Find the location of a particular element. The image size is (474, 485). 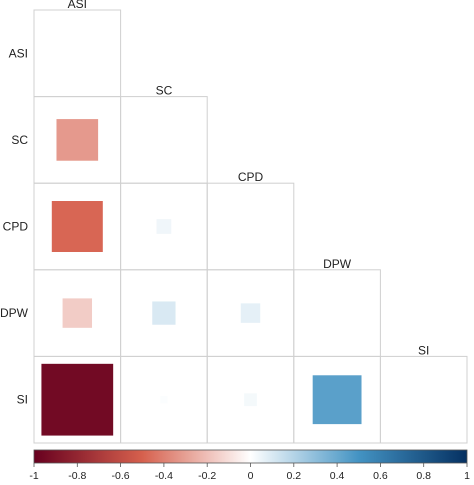

corr-square-sc-asi is located at coordinates (77, 140).